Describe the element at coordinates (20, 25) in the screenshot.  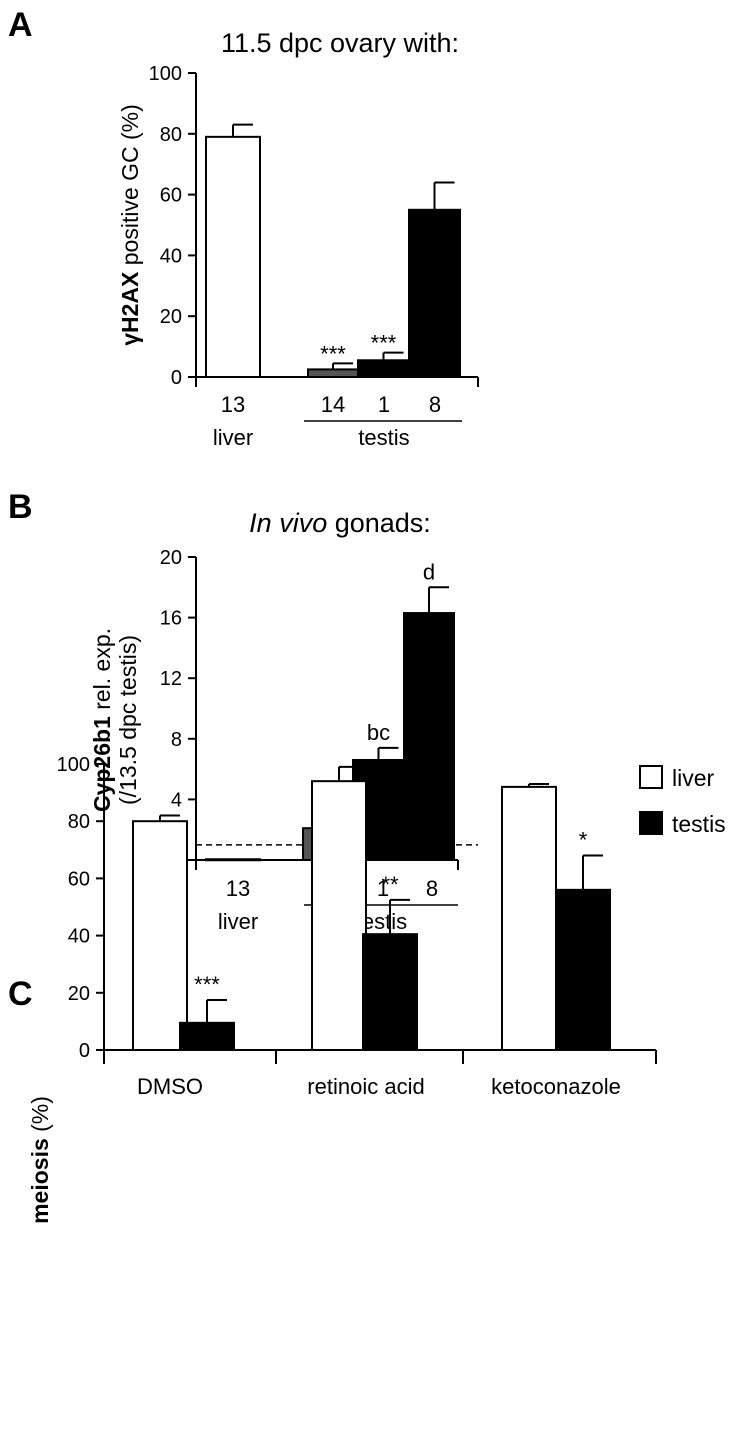
I see `panel-letter-a: A` at that location.